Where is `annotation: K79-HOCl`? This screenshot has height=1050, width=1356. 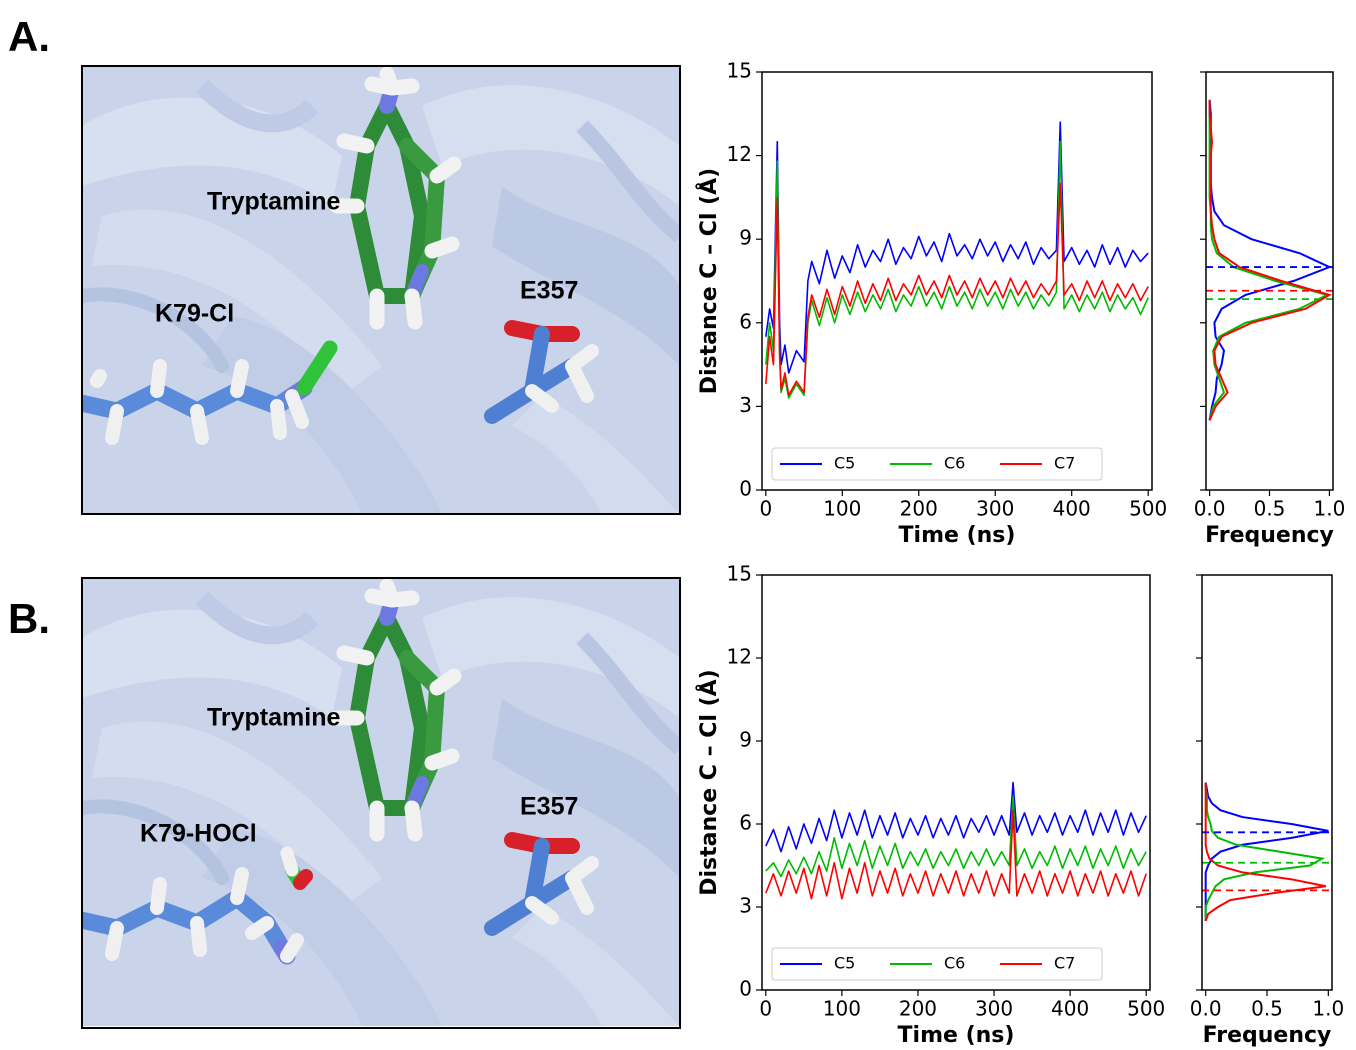
annotation: K79-HOCl is located at coordinates (198, 834).